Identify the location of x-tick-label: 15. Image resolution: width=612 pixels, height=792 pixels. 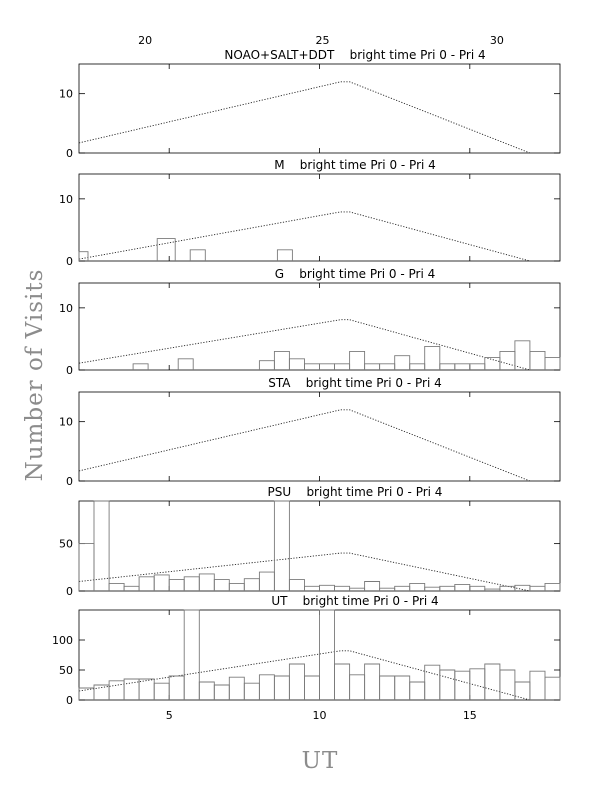
(470, 715).